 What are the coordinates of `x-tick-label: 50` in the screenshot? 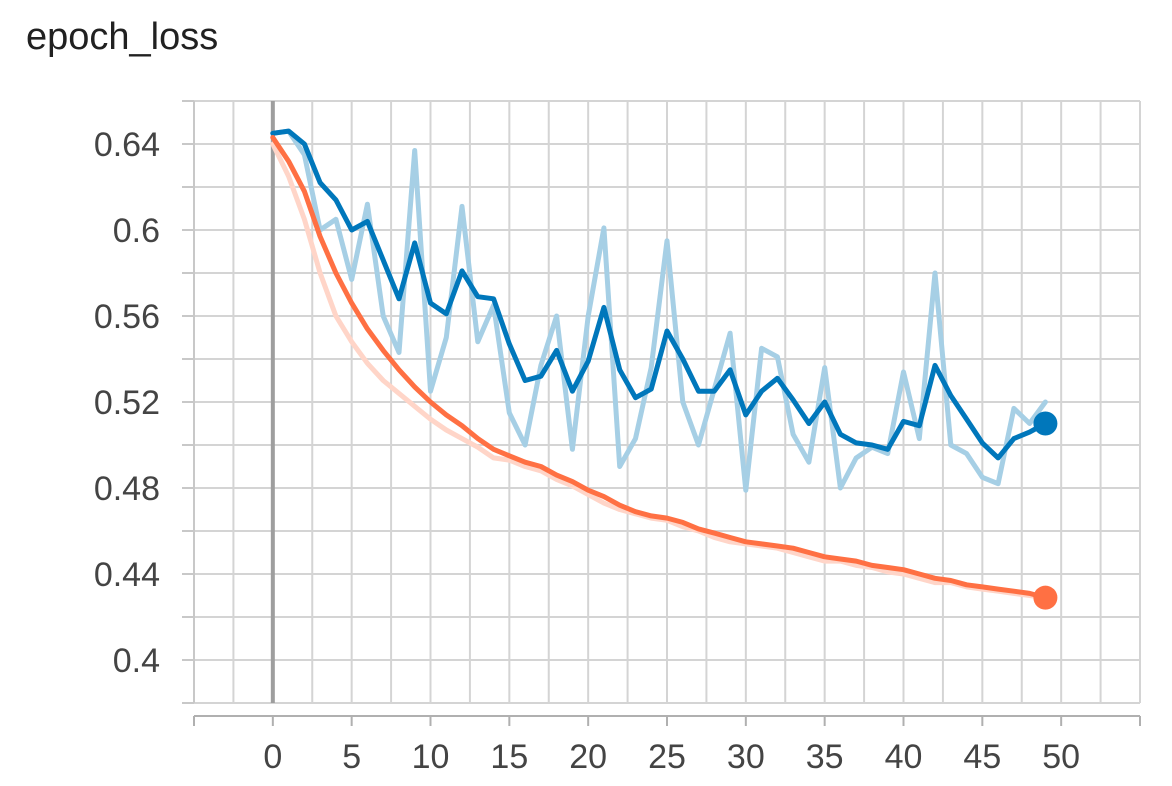 It's located at (1061, 757).